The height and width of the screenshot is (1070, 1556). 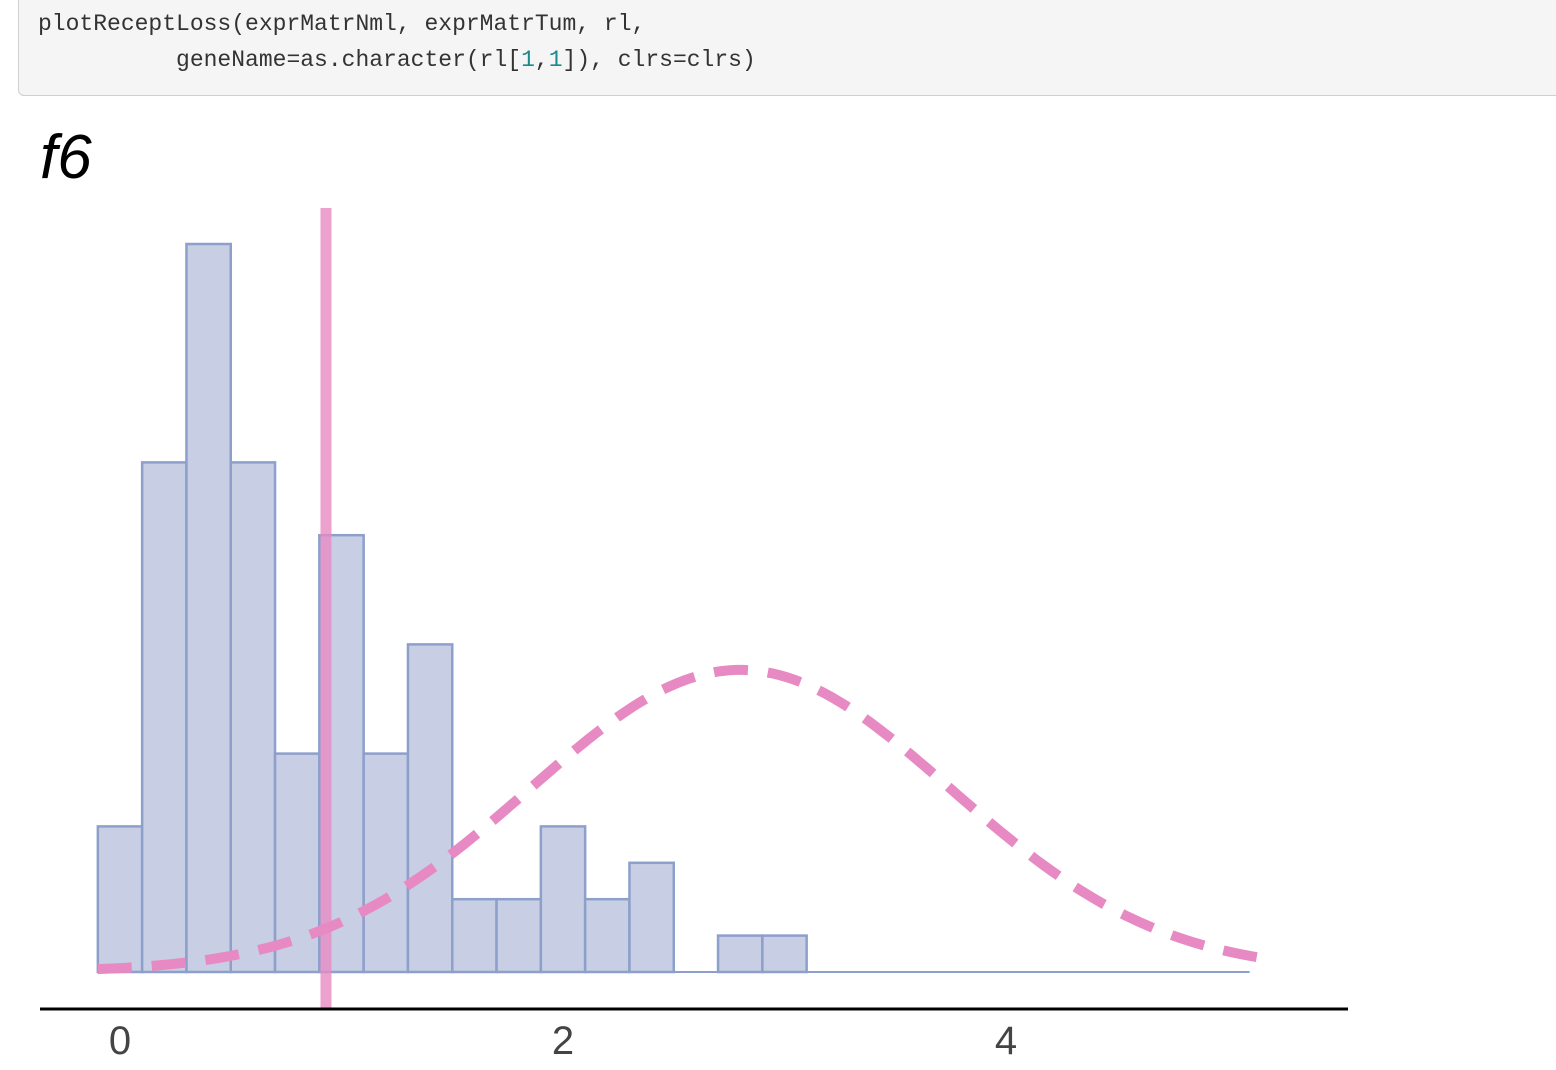 I want to click on code-line-2-prefix: geneName=as.character(rl[, so click(x=280, y=60).